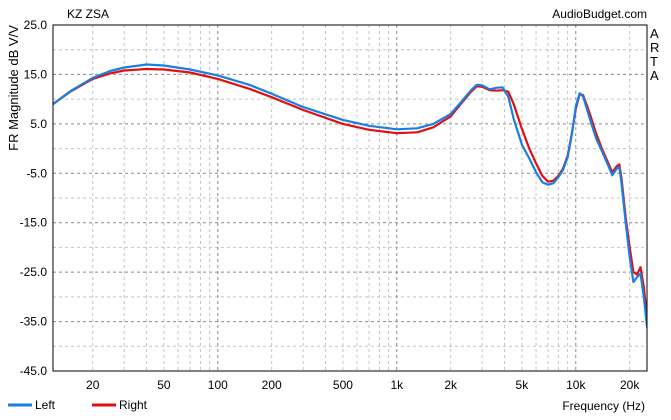 This screenshot has height=420, width=671. I want to click on y-tick-label: -15.0, so click(34, 223).